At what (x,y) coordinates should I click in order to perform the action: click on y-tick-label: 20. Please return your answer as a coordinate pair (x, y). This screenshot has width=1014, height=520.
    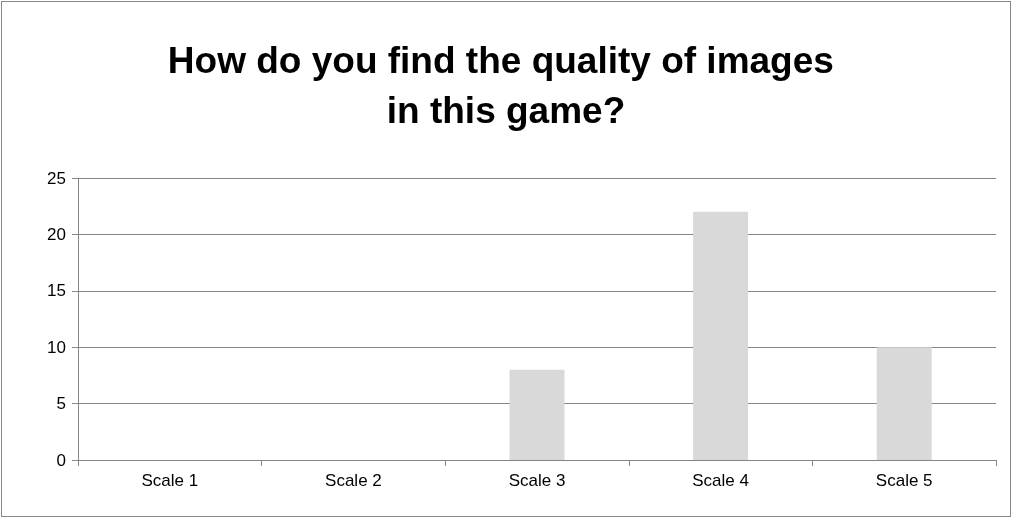
    Looking at the image, I should click on (56, 234).